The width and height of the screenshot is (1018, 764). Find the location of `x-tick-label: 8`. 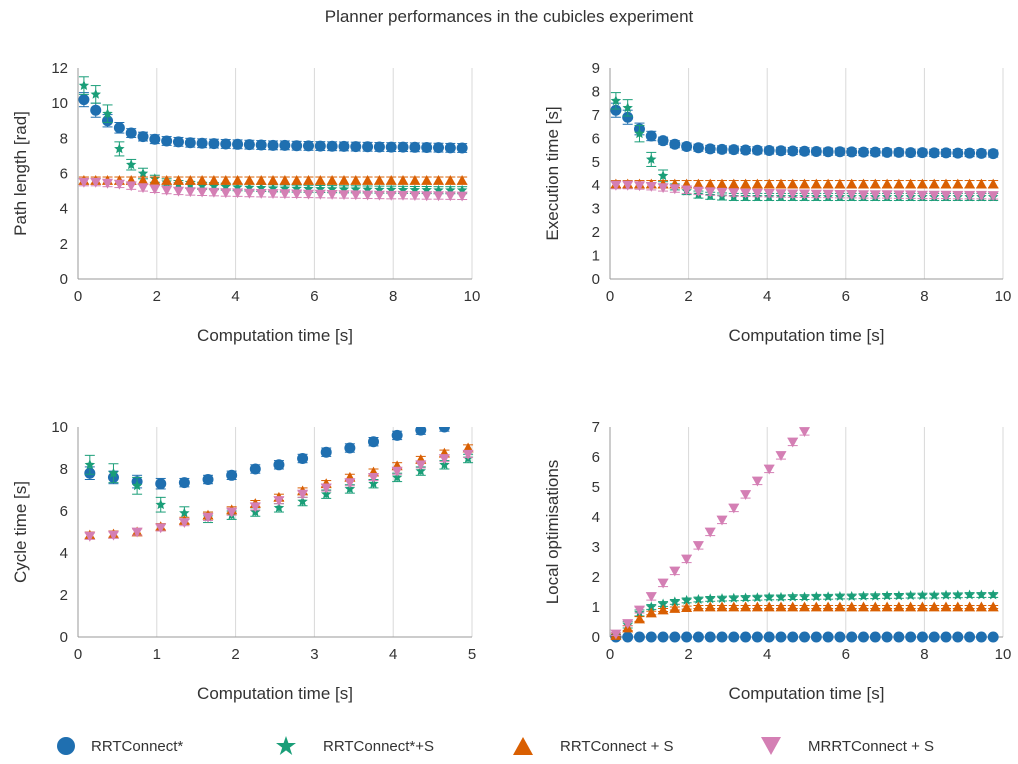

x-tick-label: 8 is located at coordinates (924, 654).